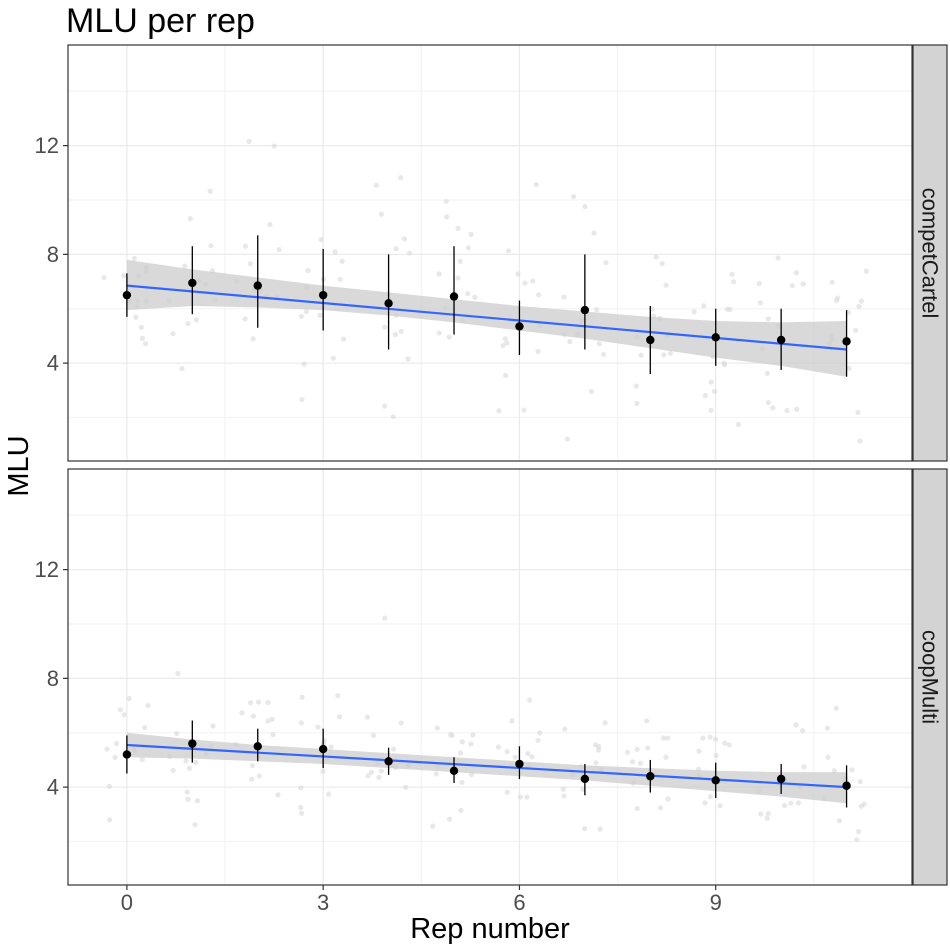 The height and width of the screenshot is (950, 950). Describe the element at coordinates (519, 902) in the screenshot. I see `x-tick-label: 6` at that location.